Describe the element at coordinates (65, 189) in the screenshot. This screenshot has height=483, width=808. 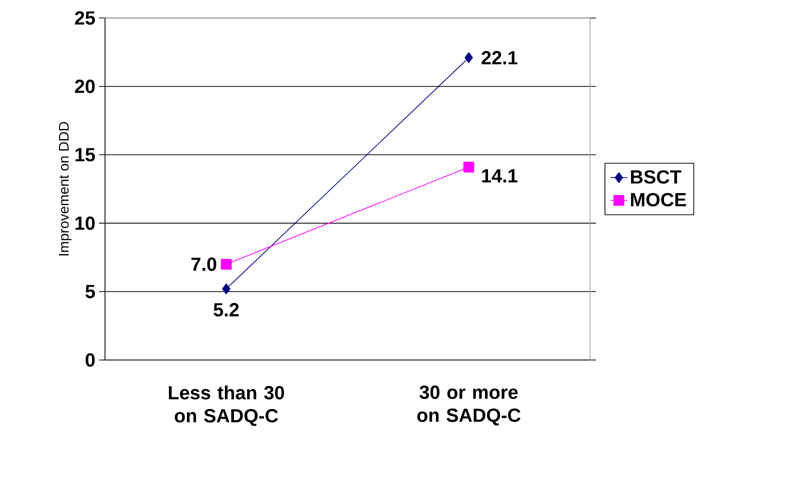
I see `y-axis-title: Improvement on DDD` at that location.